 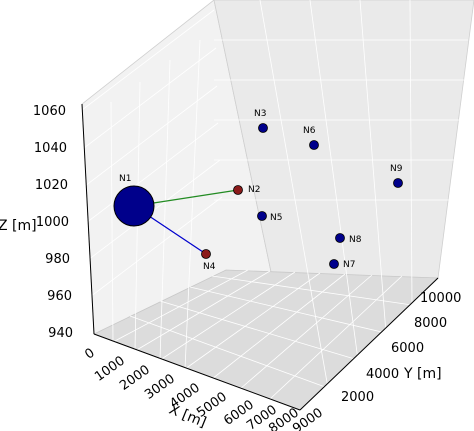 What do you see at coordinates (398, 183) in the screenshot?
I see `node-n9` at bounding box center [398, 183].